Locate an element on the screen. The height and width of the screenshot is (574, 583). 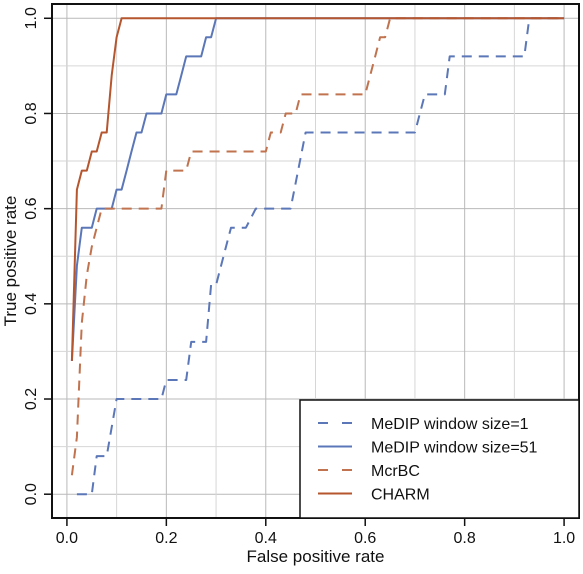
y-tick-label: 0.2 is located at coordinates (31, 399).